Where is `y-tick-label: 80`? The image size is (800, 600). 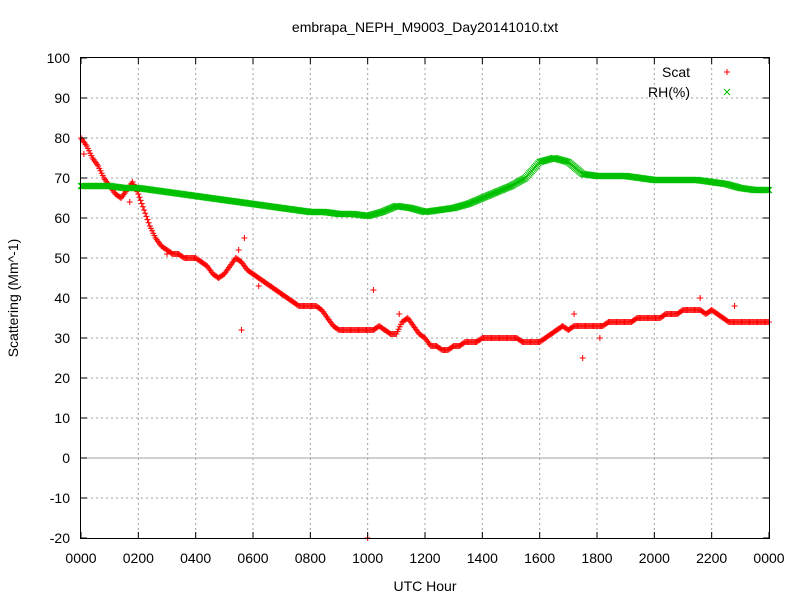
y-tick-label: 80 is located at coordinates (62, 138).